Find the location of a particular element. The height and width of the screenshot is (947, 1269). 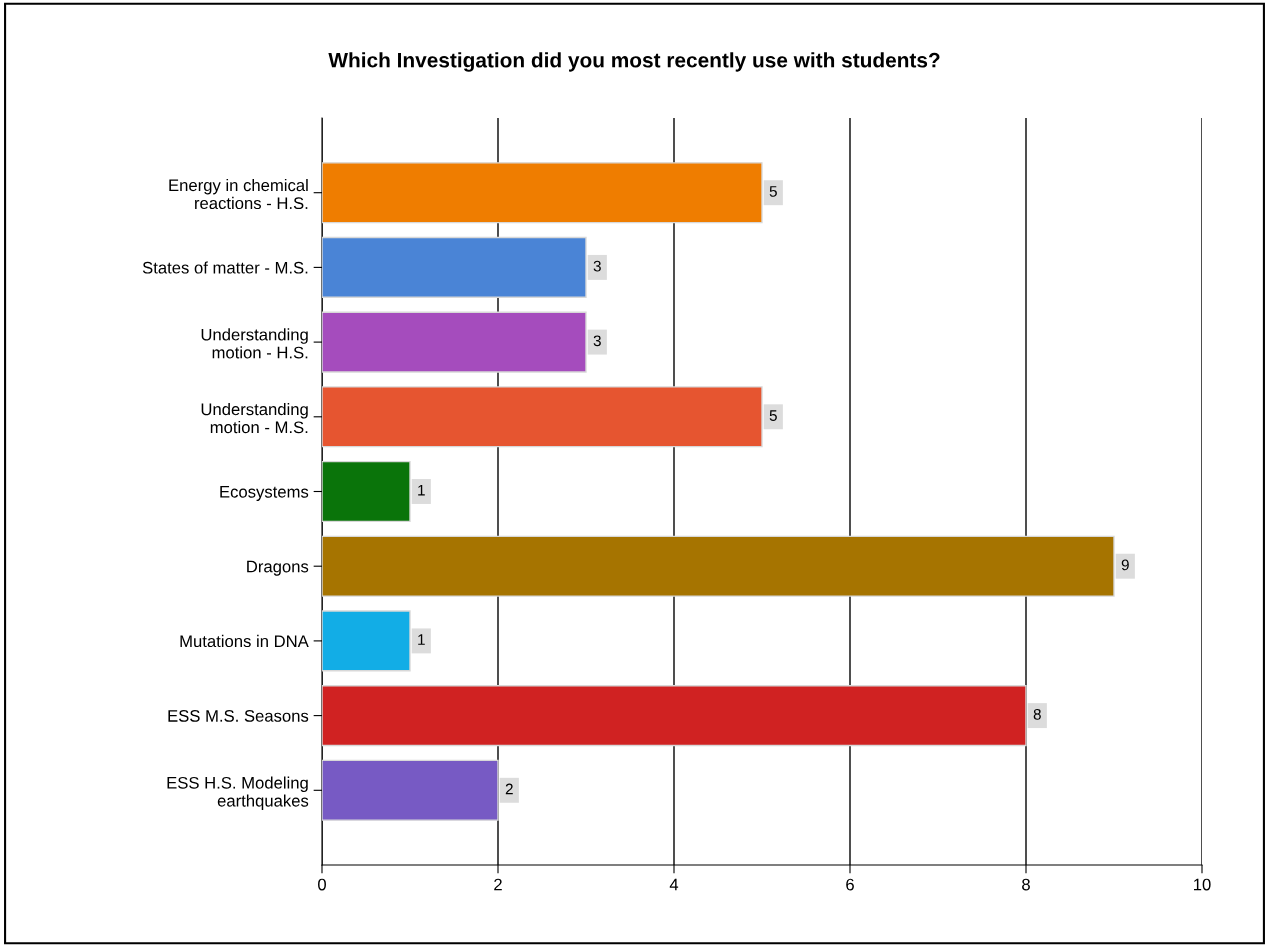

y-tick-label: Dragons is located at coordinates (278, 568).